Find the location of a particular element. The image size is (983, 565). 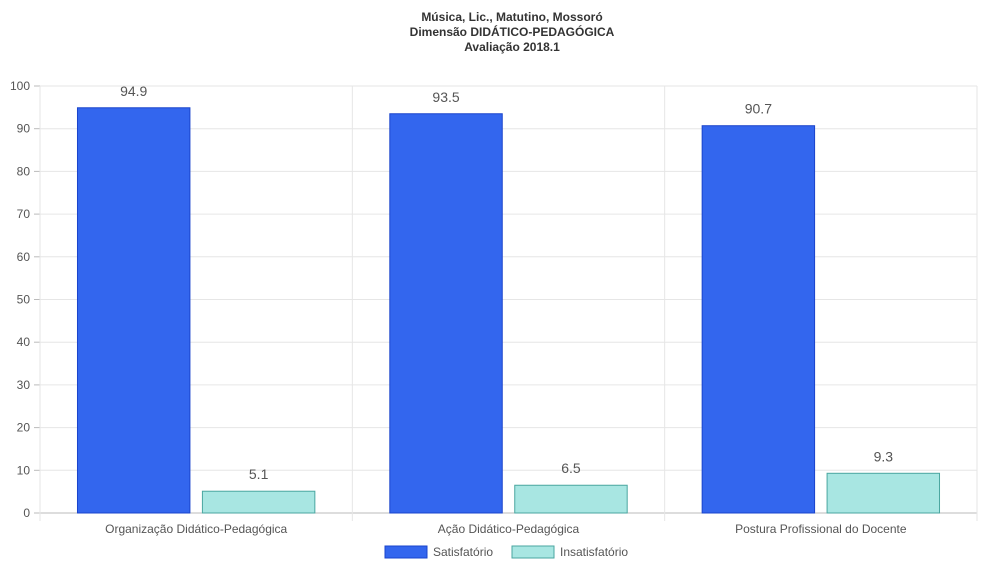

y-tick-label: 30 is located at coordinates (24, 385).